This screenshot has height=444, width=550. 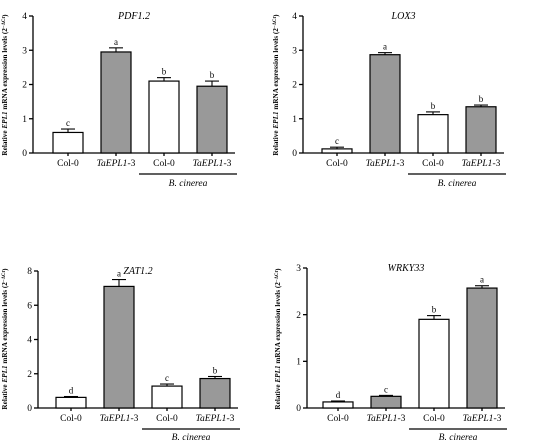 What do you see at coordinates (133, 16) in the screenshot?
I see `chart-title: PDF1.2` at bounding box center [133, 16].